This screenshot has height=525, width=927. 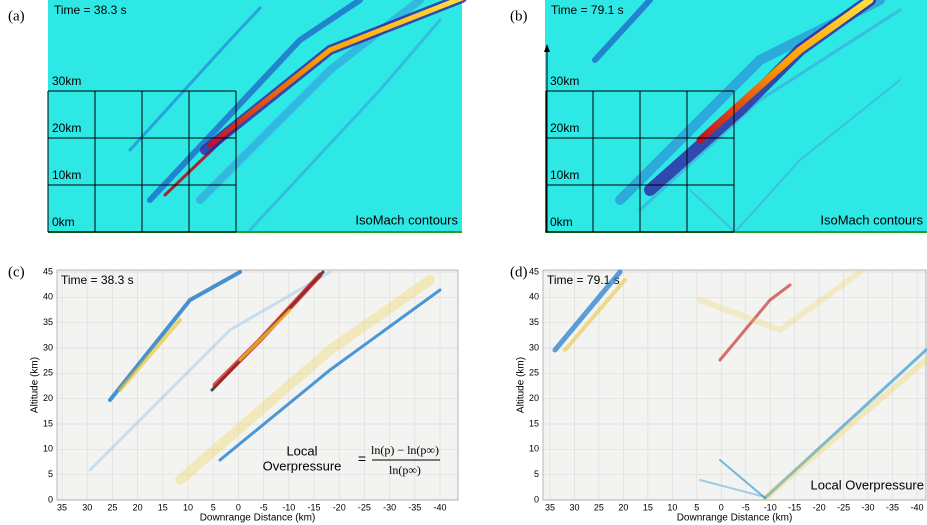 I want to click on panel-label: (a), so click(x=16, y=16).